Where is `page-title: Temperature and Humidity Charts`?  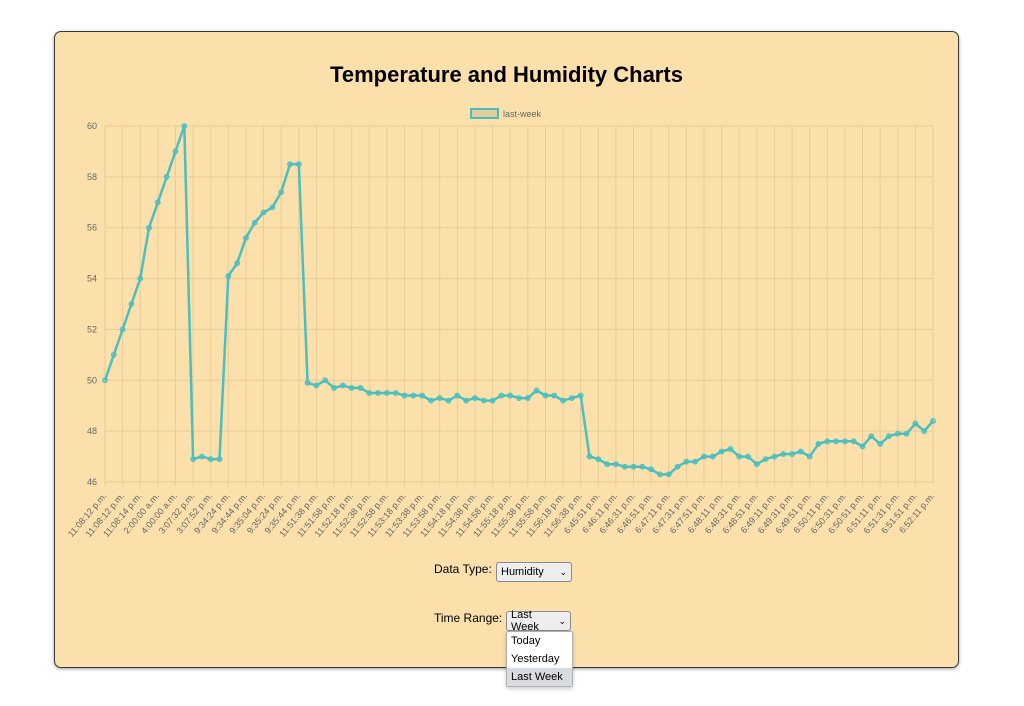 page-title: Temperature and Humidity Charts is located at coordinates (506, 74).